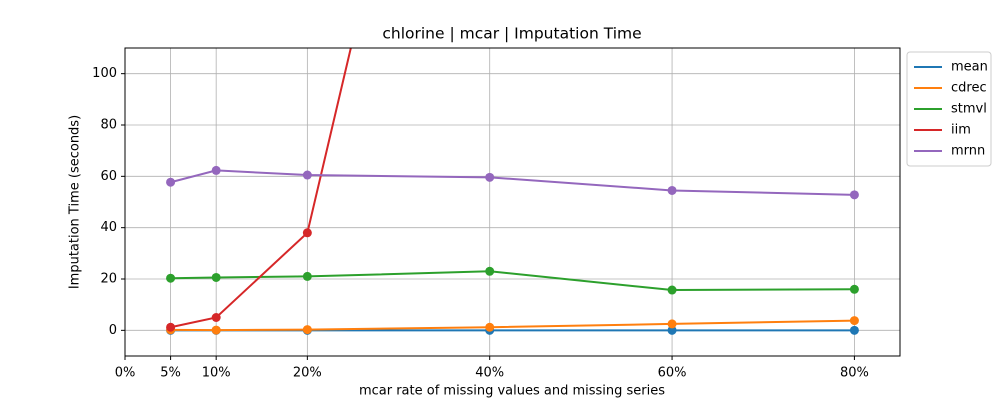  Describe the element at coordinates (108, 125) in the screenshot. I see `y-tick-label: 80` at that location.